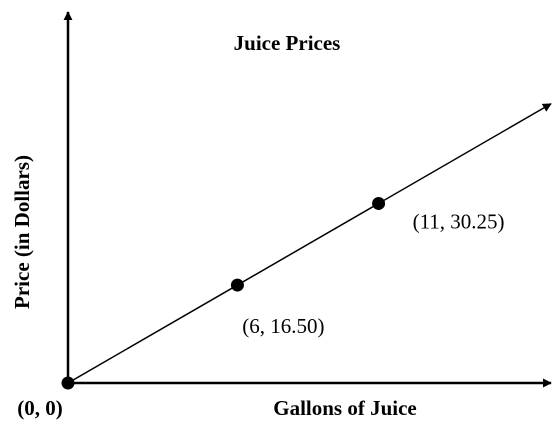 The width and height of the screenshot is (552, 425). I want to click on chart-title: Juice Prices, so click(287, 43).